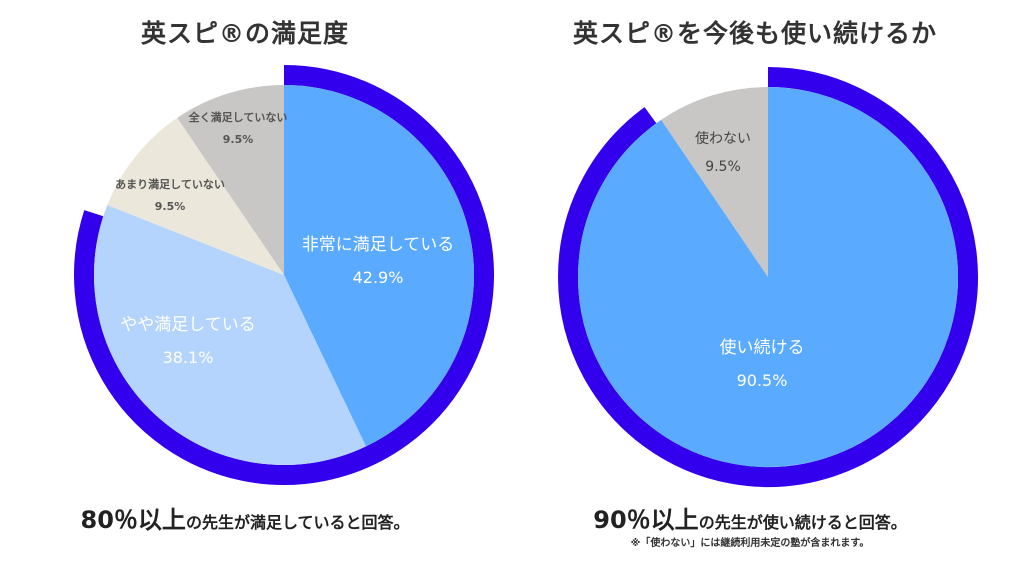 The height and width of the screenshot is (568, 1015). Describe the element at coordinates (170, 184) in the screenshot. I see `satisfaction-pie-slice-3-label: あまり満足していない` at that location.